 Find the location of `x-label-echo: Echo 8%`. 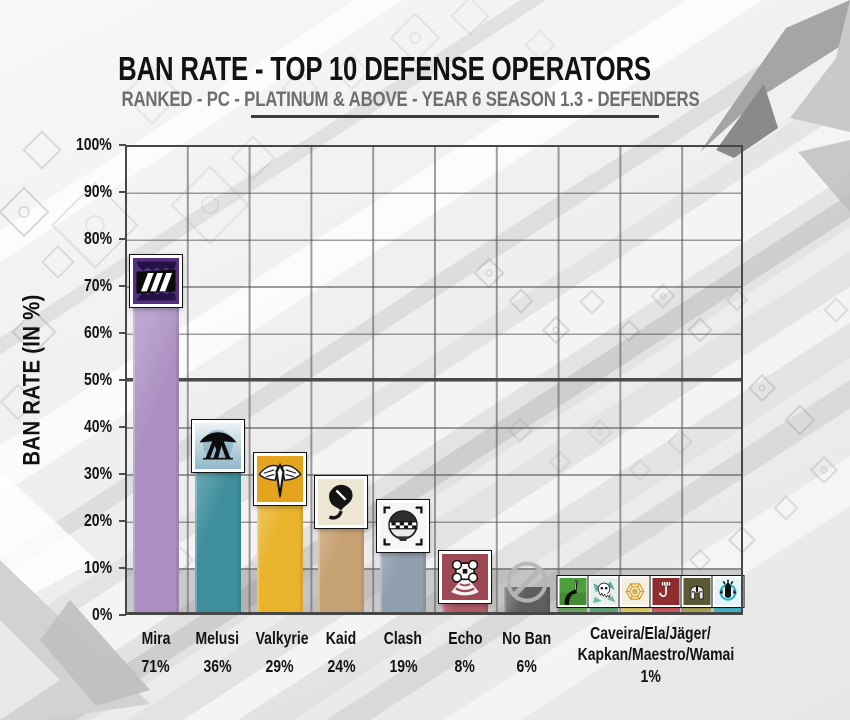

x-label-echo: Echo 8% is located at coordinates (465, 652).